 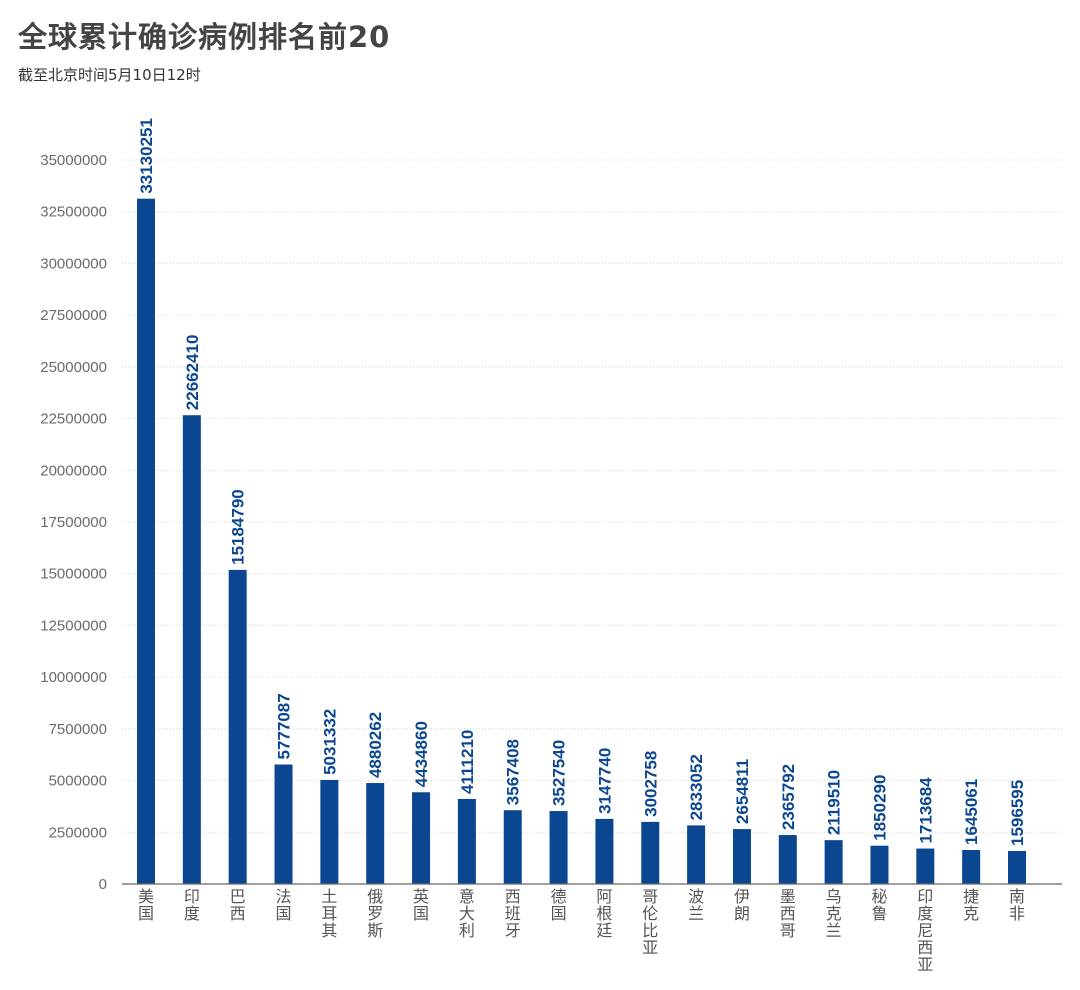 What do you see at coordinates (604, 913) in the screenshot?
I see `category-label: 阿根廷` at bounding box center [604, 913].